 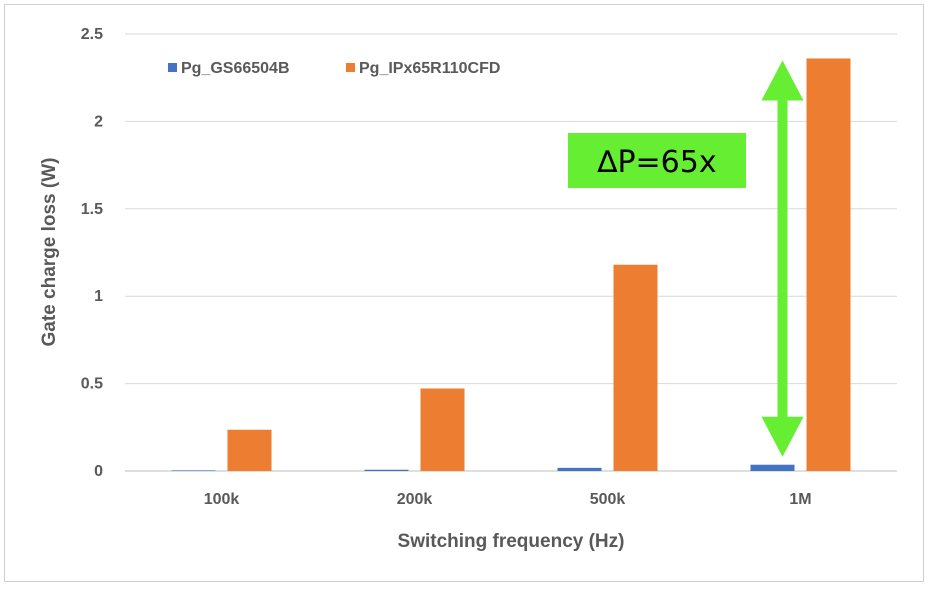 What do you see at coordinates (579, 469) in the screenshot?
I see `bar-Pg_GS66504B-500k` at bounding box center [579, 469].